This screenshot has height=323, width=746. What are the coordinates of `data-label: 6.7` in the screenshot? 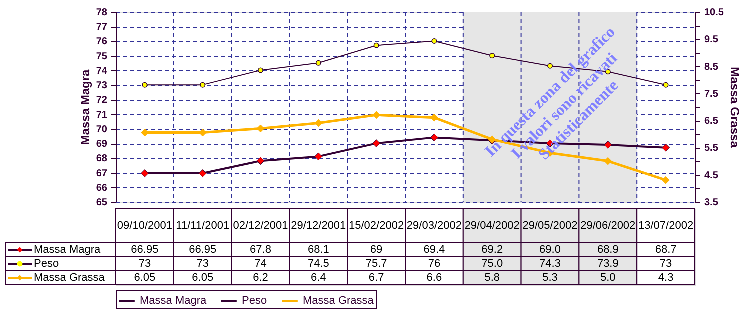 It's located at (376, 278).